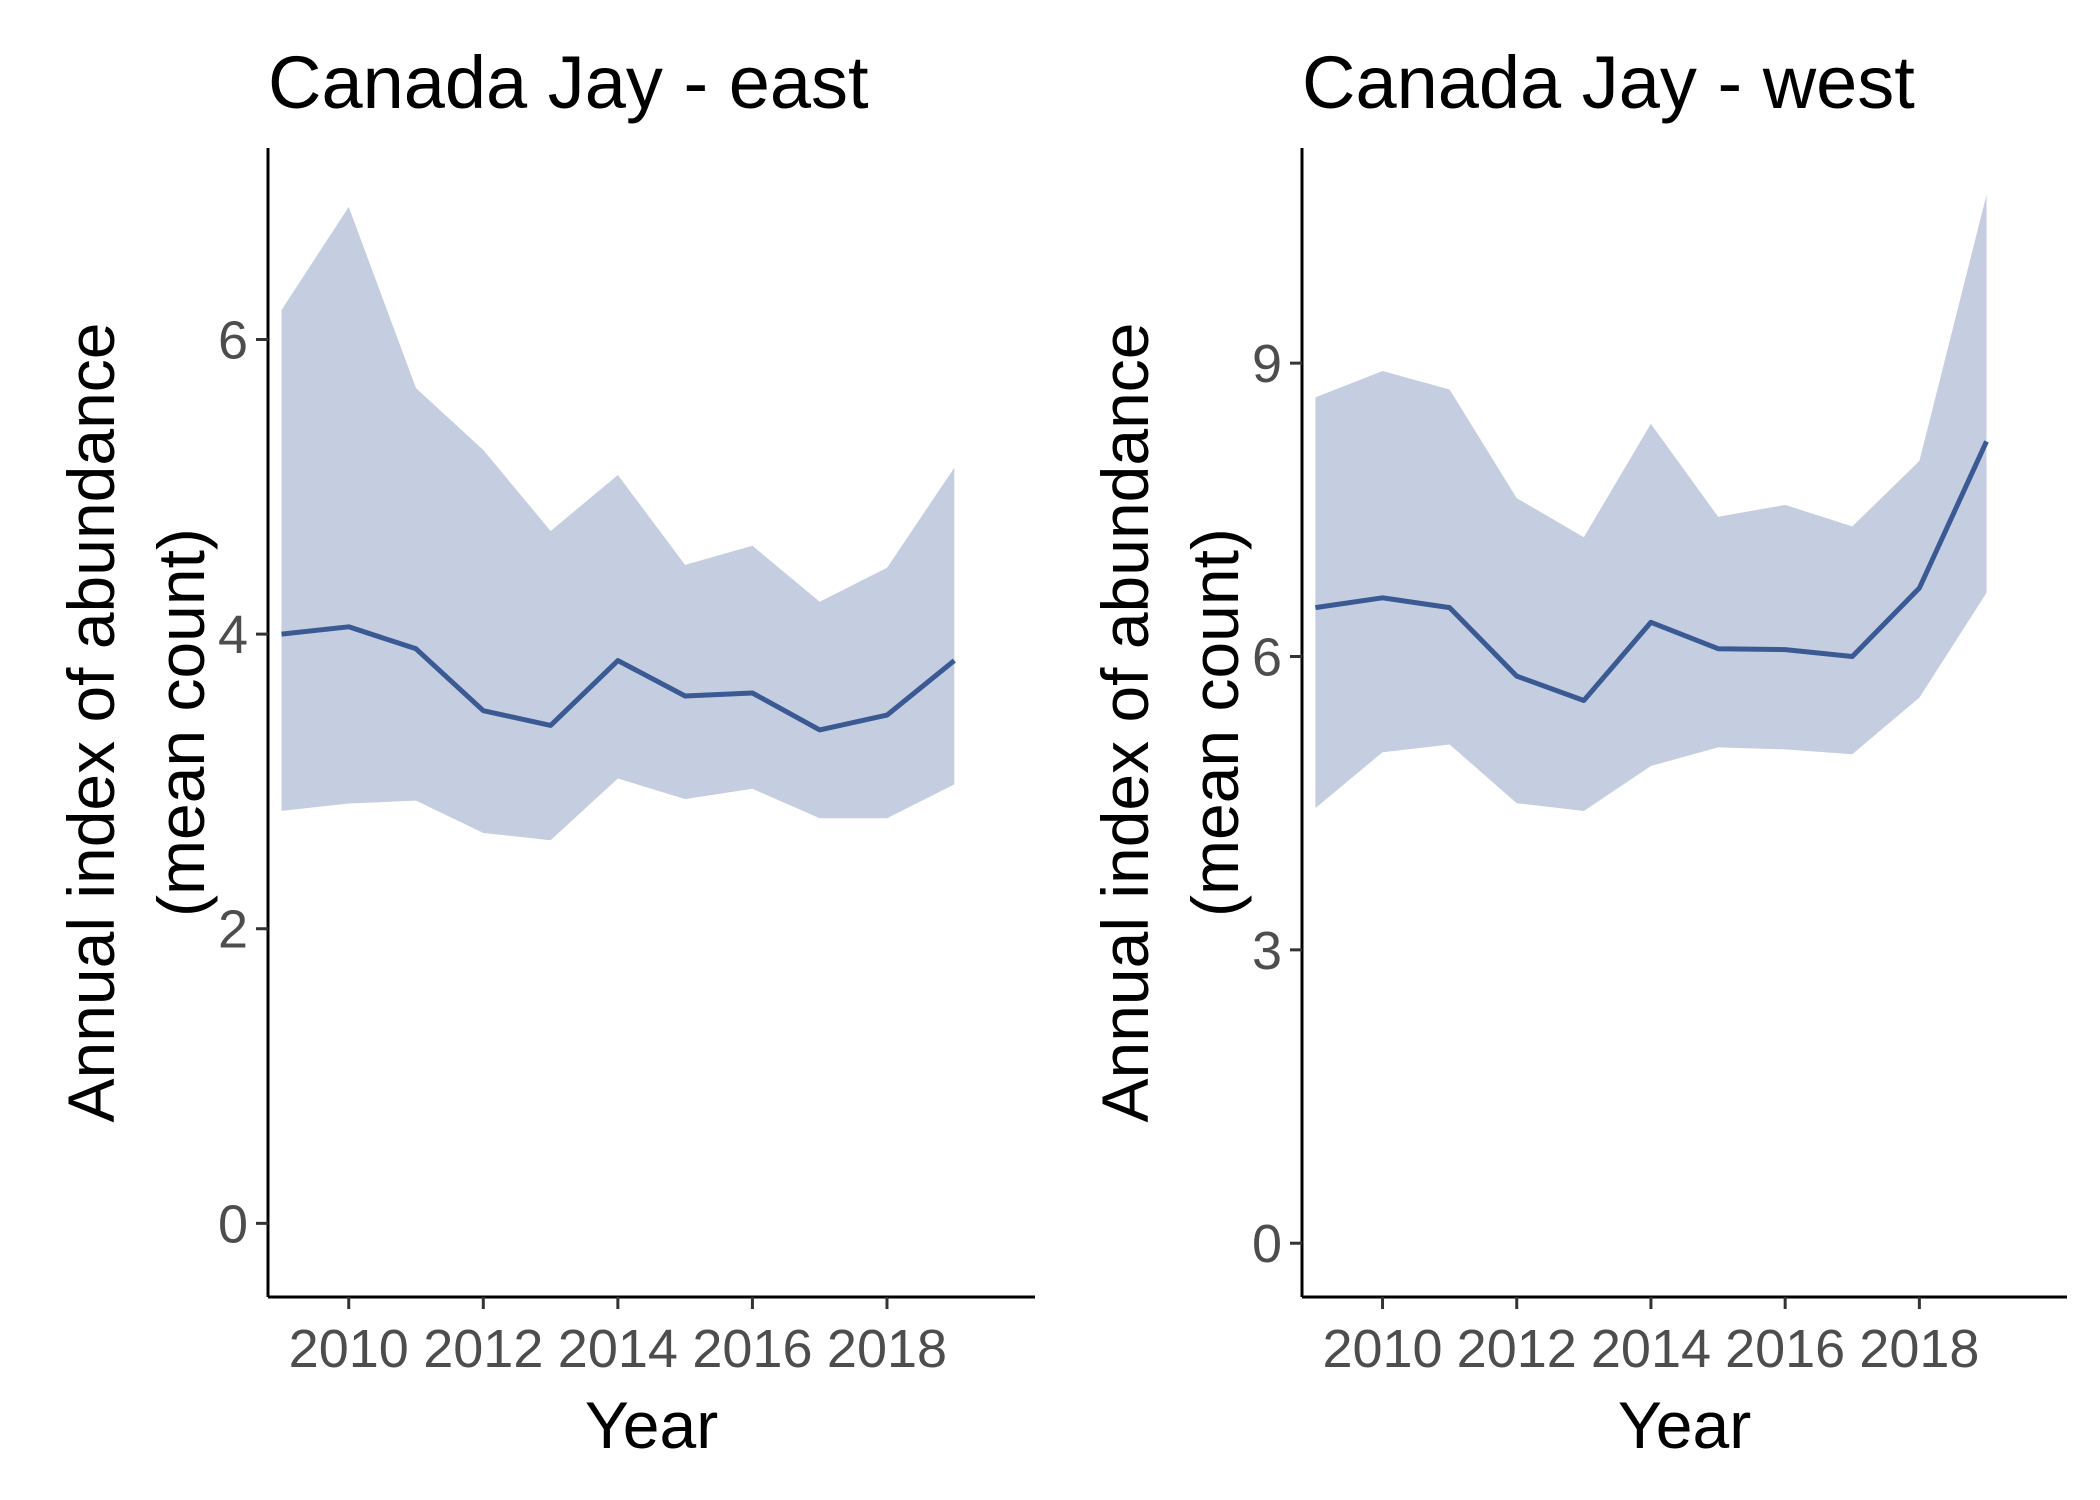 The image size is (2100, 1500). Describe the element at coordinates (618, 678) in the screenshot. I see `east-trend-line` at that location.